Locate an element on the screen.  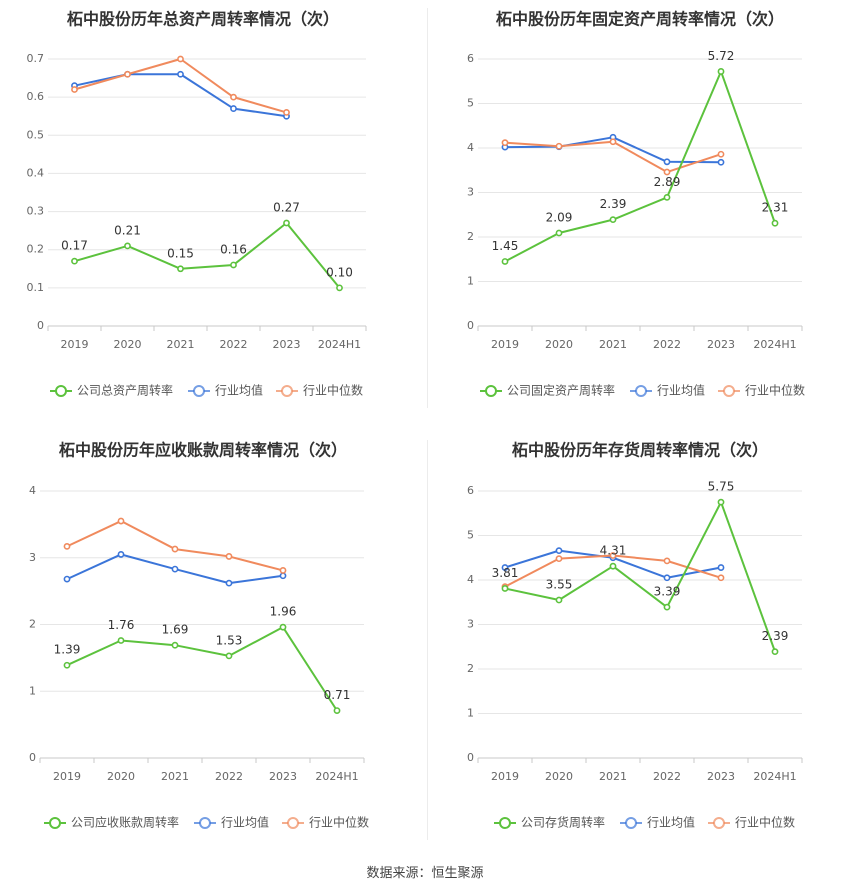
data-label: 5.75 is located at coordinates (721, 487).